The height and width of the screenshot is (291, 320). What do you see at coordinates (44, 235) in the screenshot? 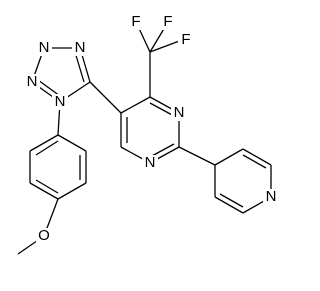
I see `atom-label: O` at bounding box center [44, 235].